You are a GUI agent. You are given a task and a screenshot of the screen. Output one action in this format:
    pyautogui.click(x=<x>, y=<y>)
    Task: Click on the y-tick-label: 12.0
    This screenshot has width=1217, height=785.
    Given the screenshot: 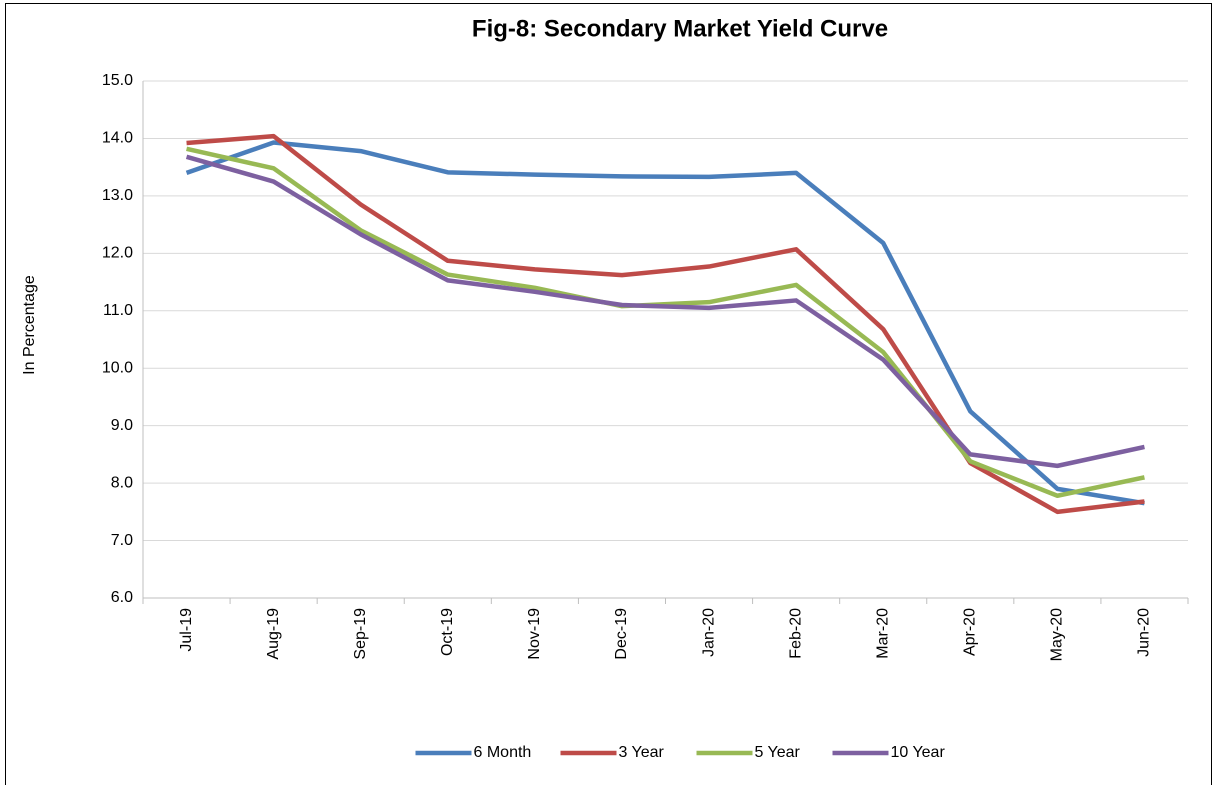 What is the action you would take?
    pyautogui.click(x=117, y=253)
    